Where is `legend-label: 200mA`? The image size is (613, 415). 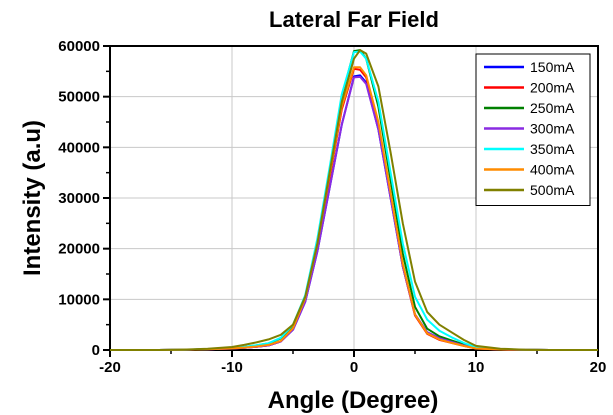
legend-label: 200mA is located at coordinates (552, 88).